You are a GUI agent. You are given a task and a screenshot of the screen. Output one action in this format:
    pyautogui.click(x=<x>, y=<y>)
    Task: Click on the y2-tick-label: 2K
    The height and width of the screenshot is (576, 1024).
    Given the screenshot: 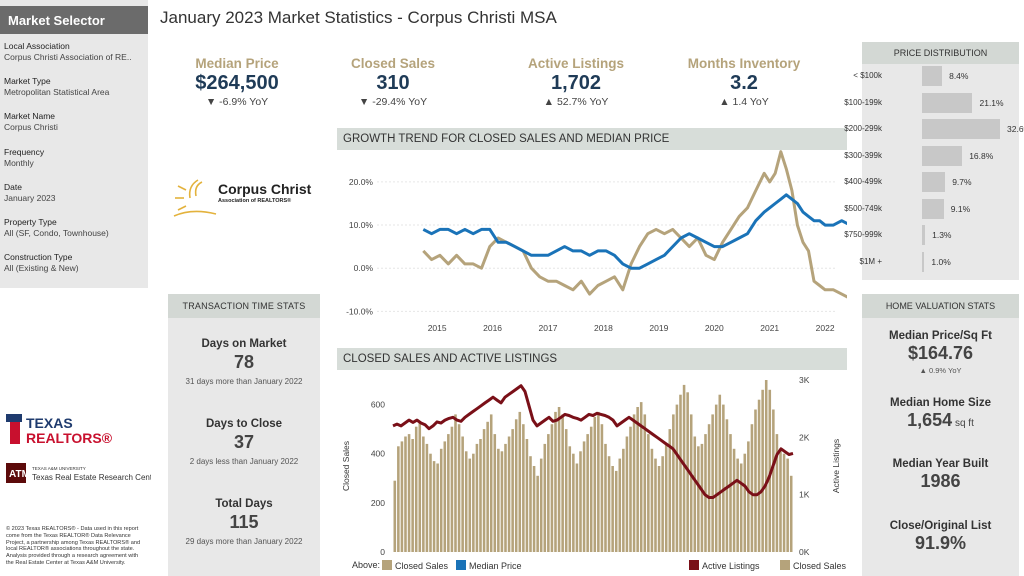 What is the action you would take?
    pyautogui.click(x=804, y=437)
    